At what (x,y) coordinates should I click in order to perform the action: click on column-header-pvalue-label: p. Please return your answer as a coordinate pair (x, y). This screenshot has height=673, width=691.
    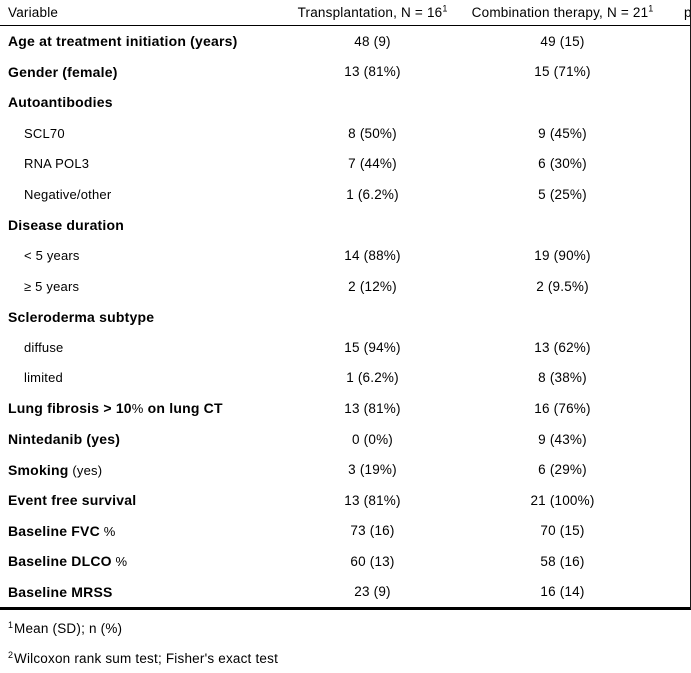
    Looking at the image, I should click on (687, 12).